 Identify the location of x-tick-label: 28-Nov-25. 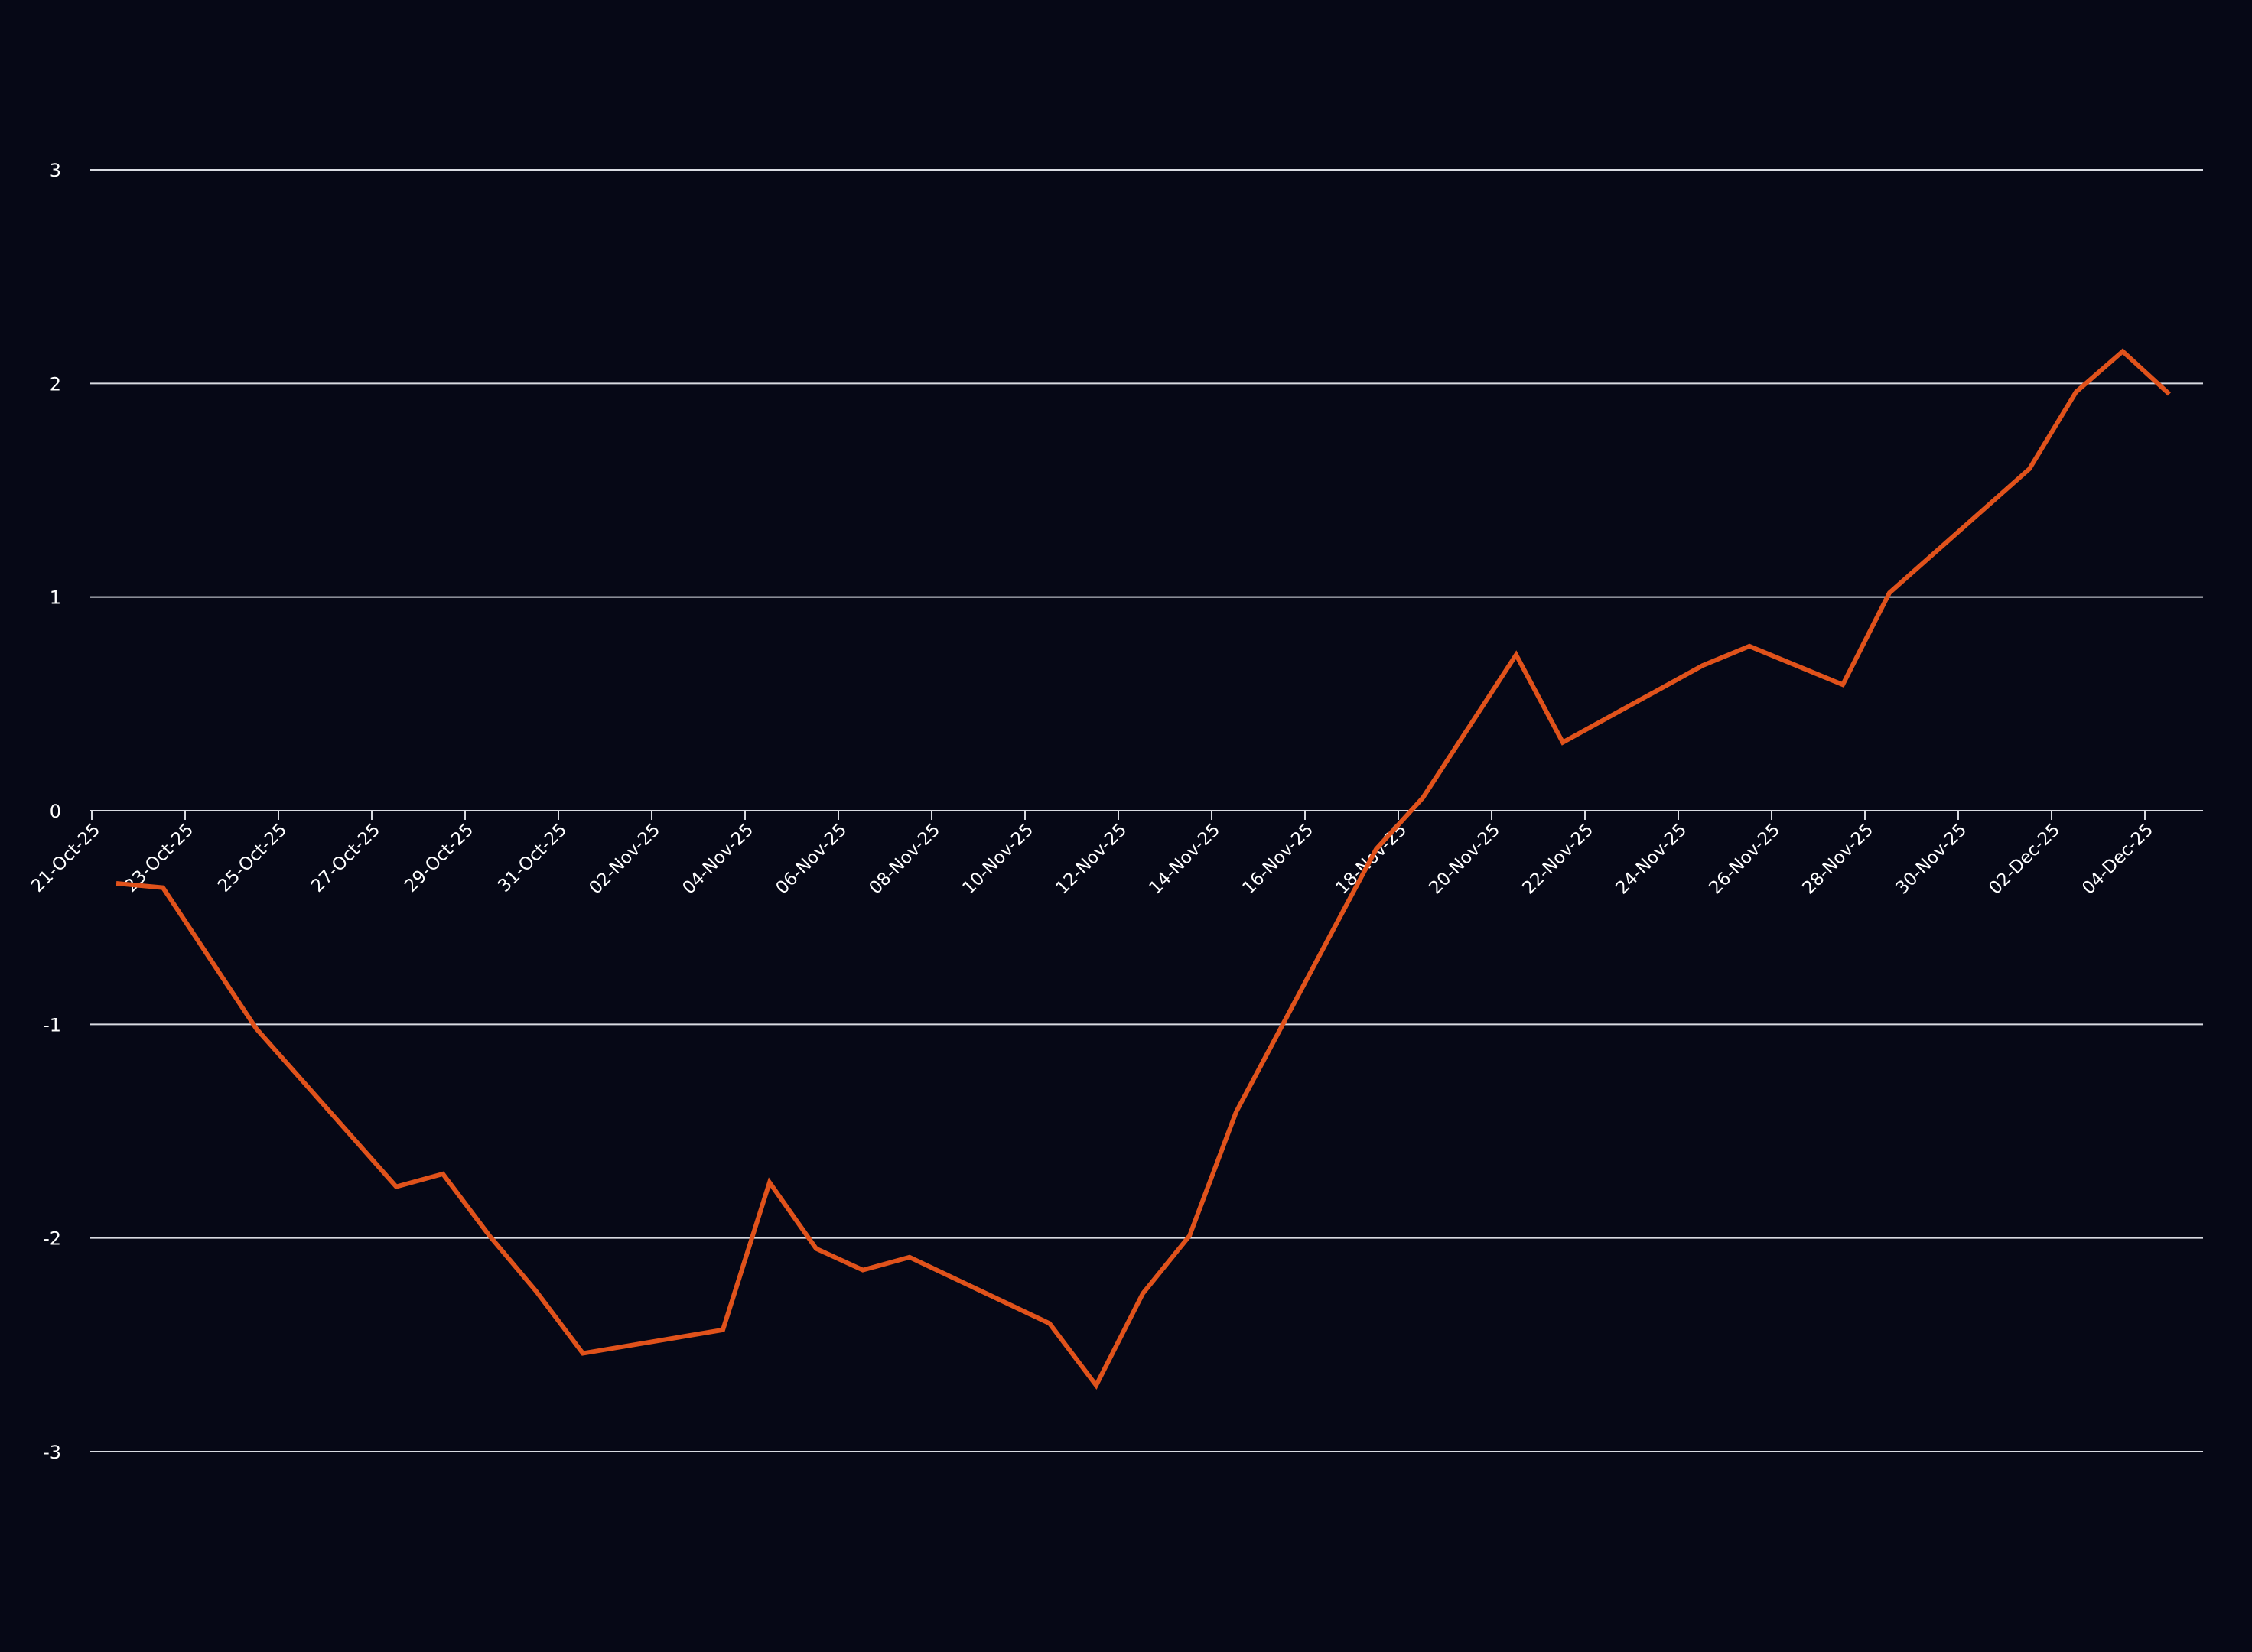
(1838, 860).